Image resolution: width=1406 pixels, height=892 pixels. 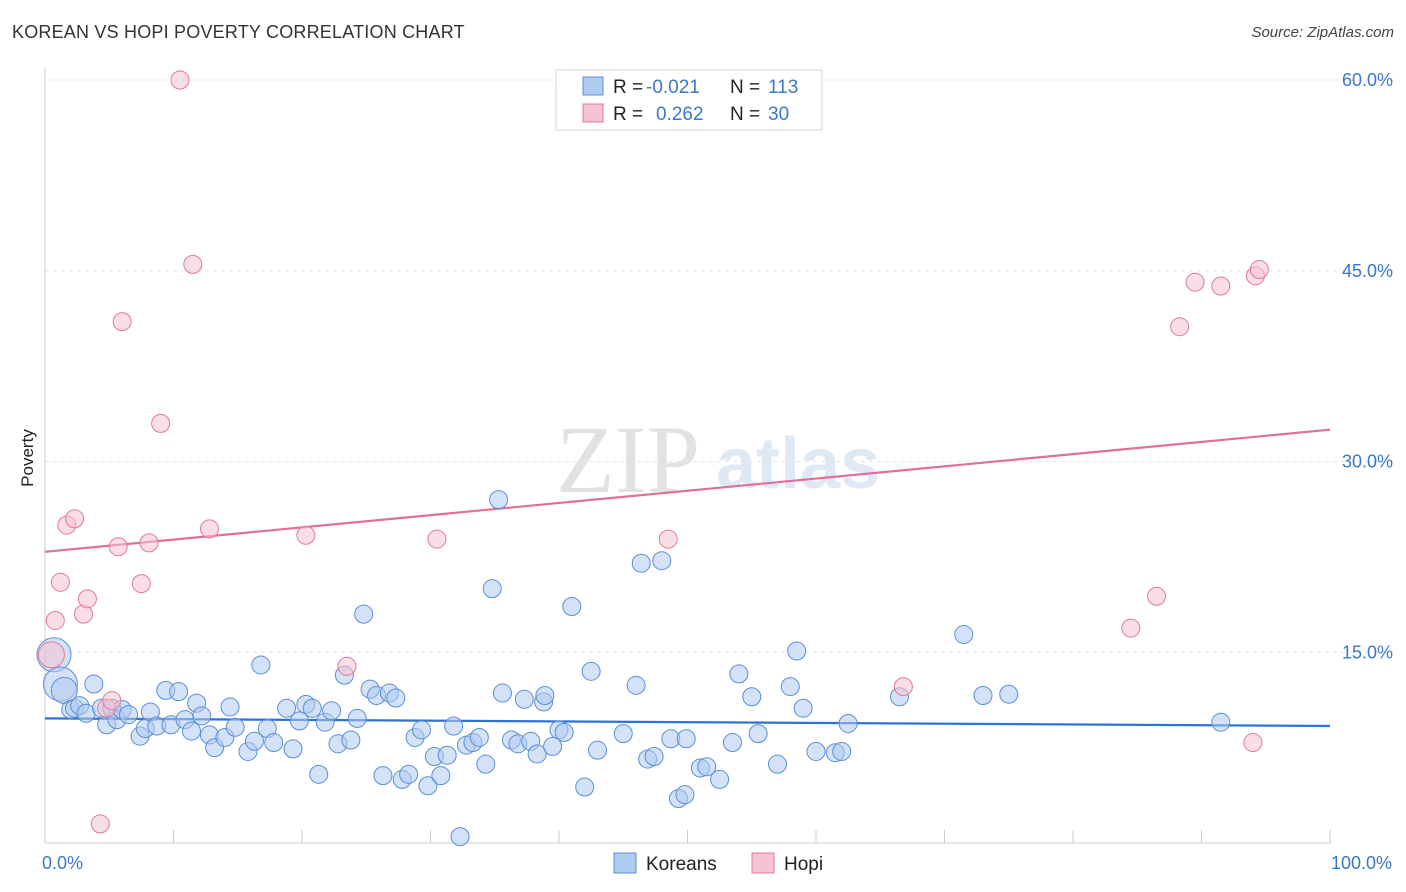 I want to click on legend-bottom-swatch-hopi, so click(x=763, y=863).